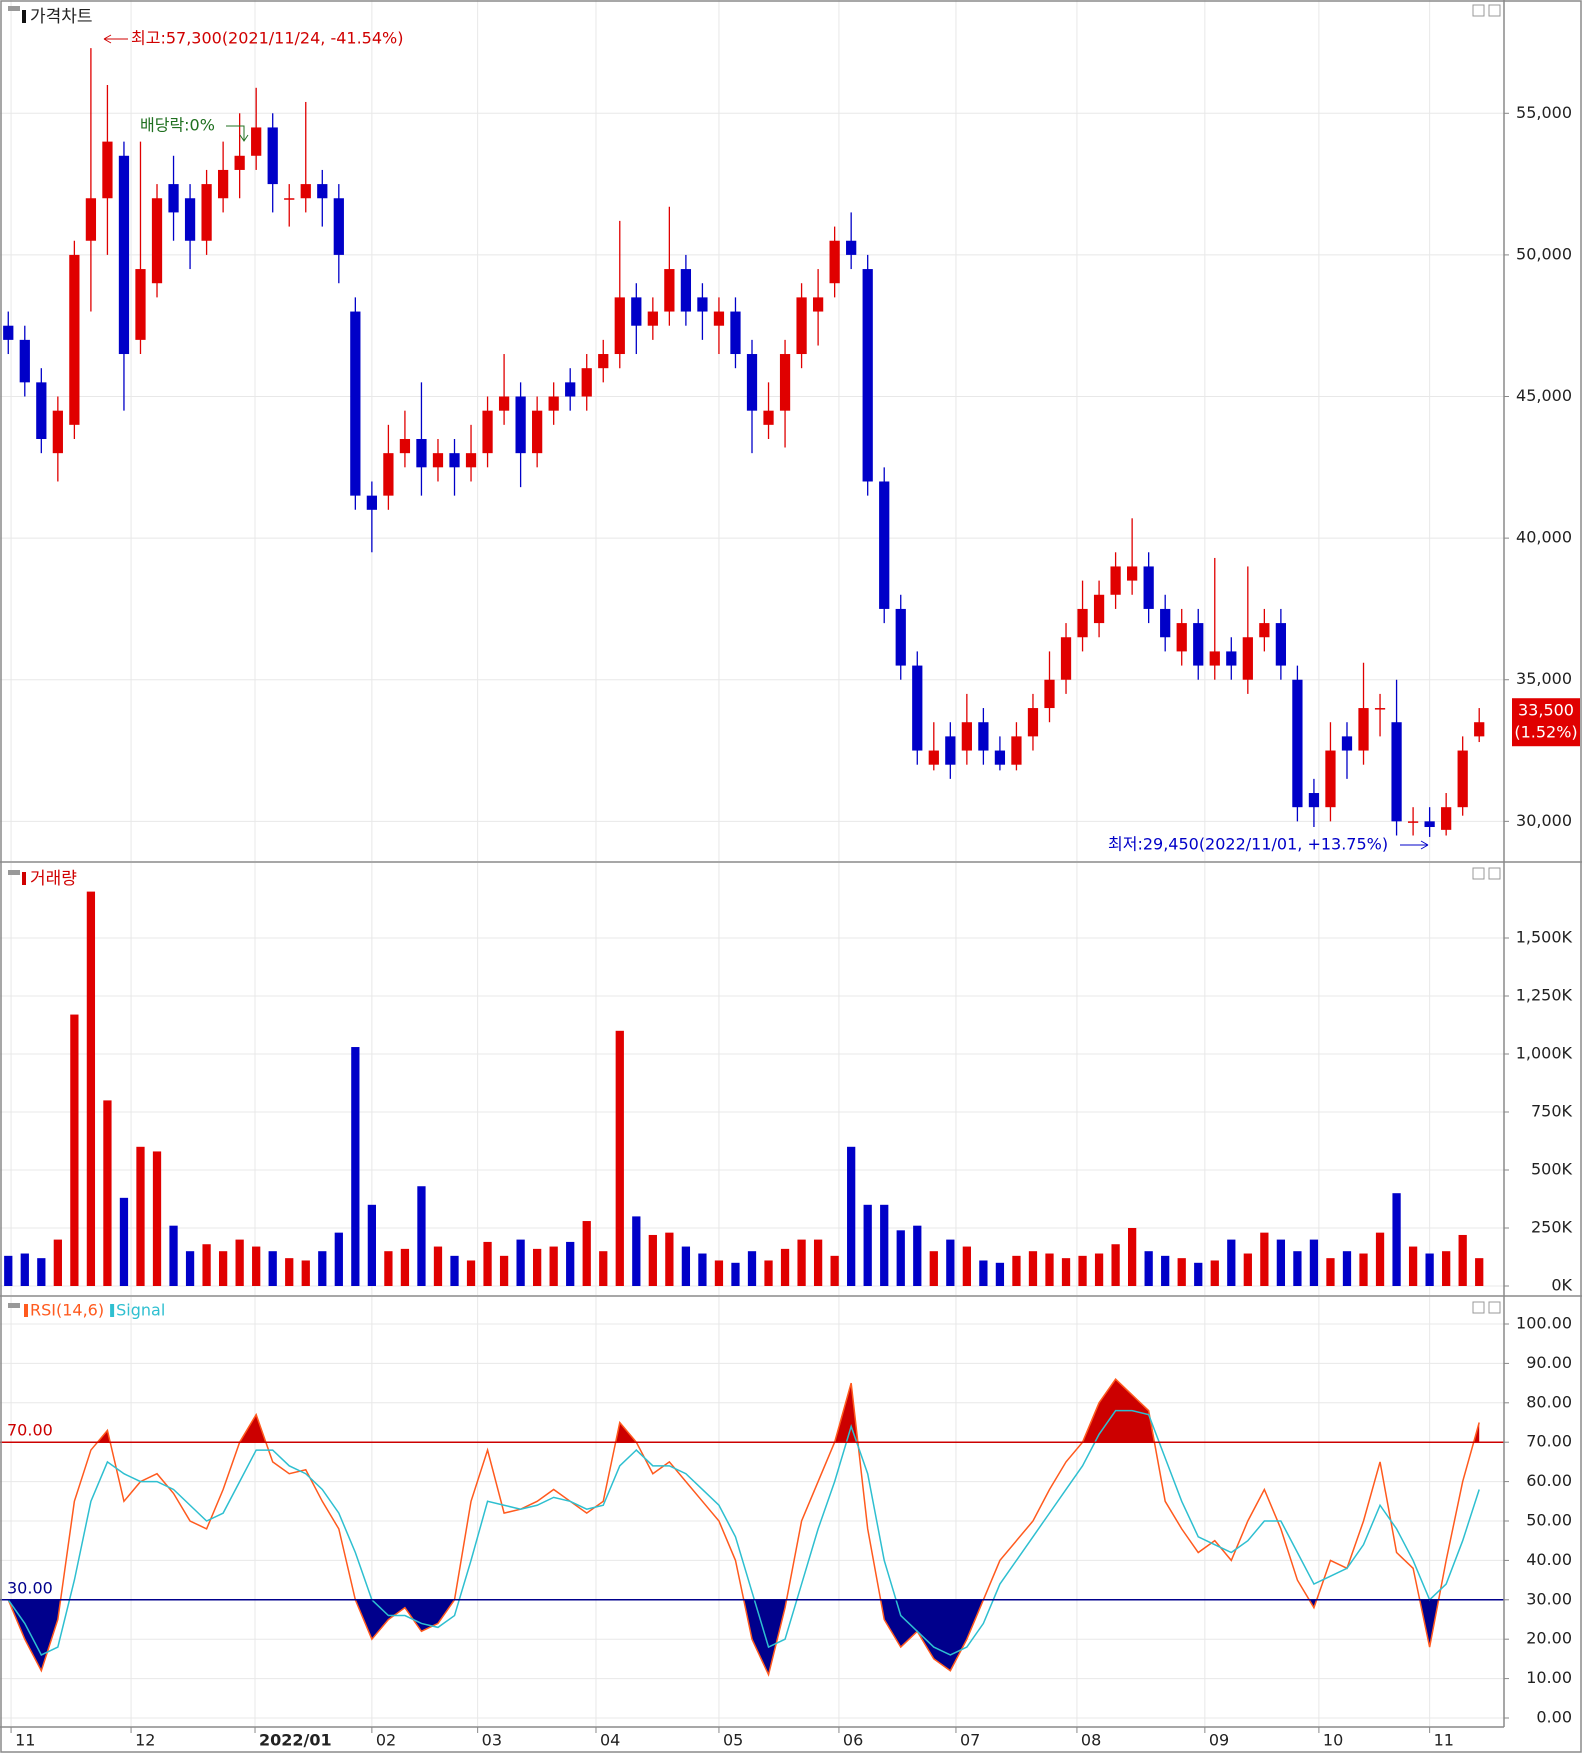  I want to click on x-tick-label: 07, so click(970, 1740).